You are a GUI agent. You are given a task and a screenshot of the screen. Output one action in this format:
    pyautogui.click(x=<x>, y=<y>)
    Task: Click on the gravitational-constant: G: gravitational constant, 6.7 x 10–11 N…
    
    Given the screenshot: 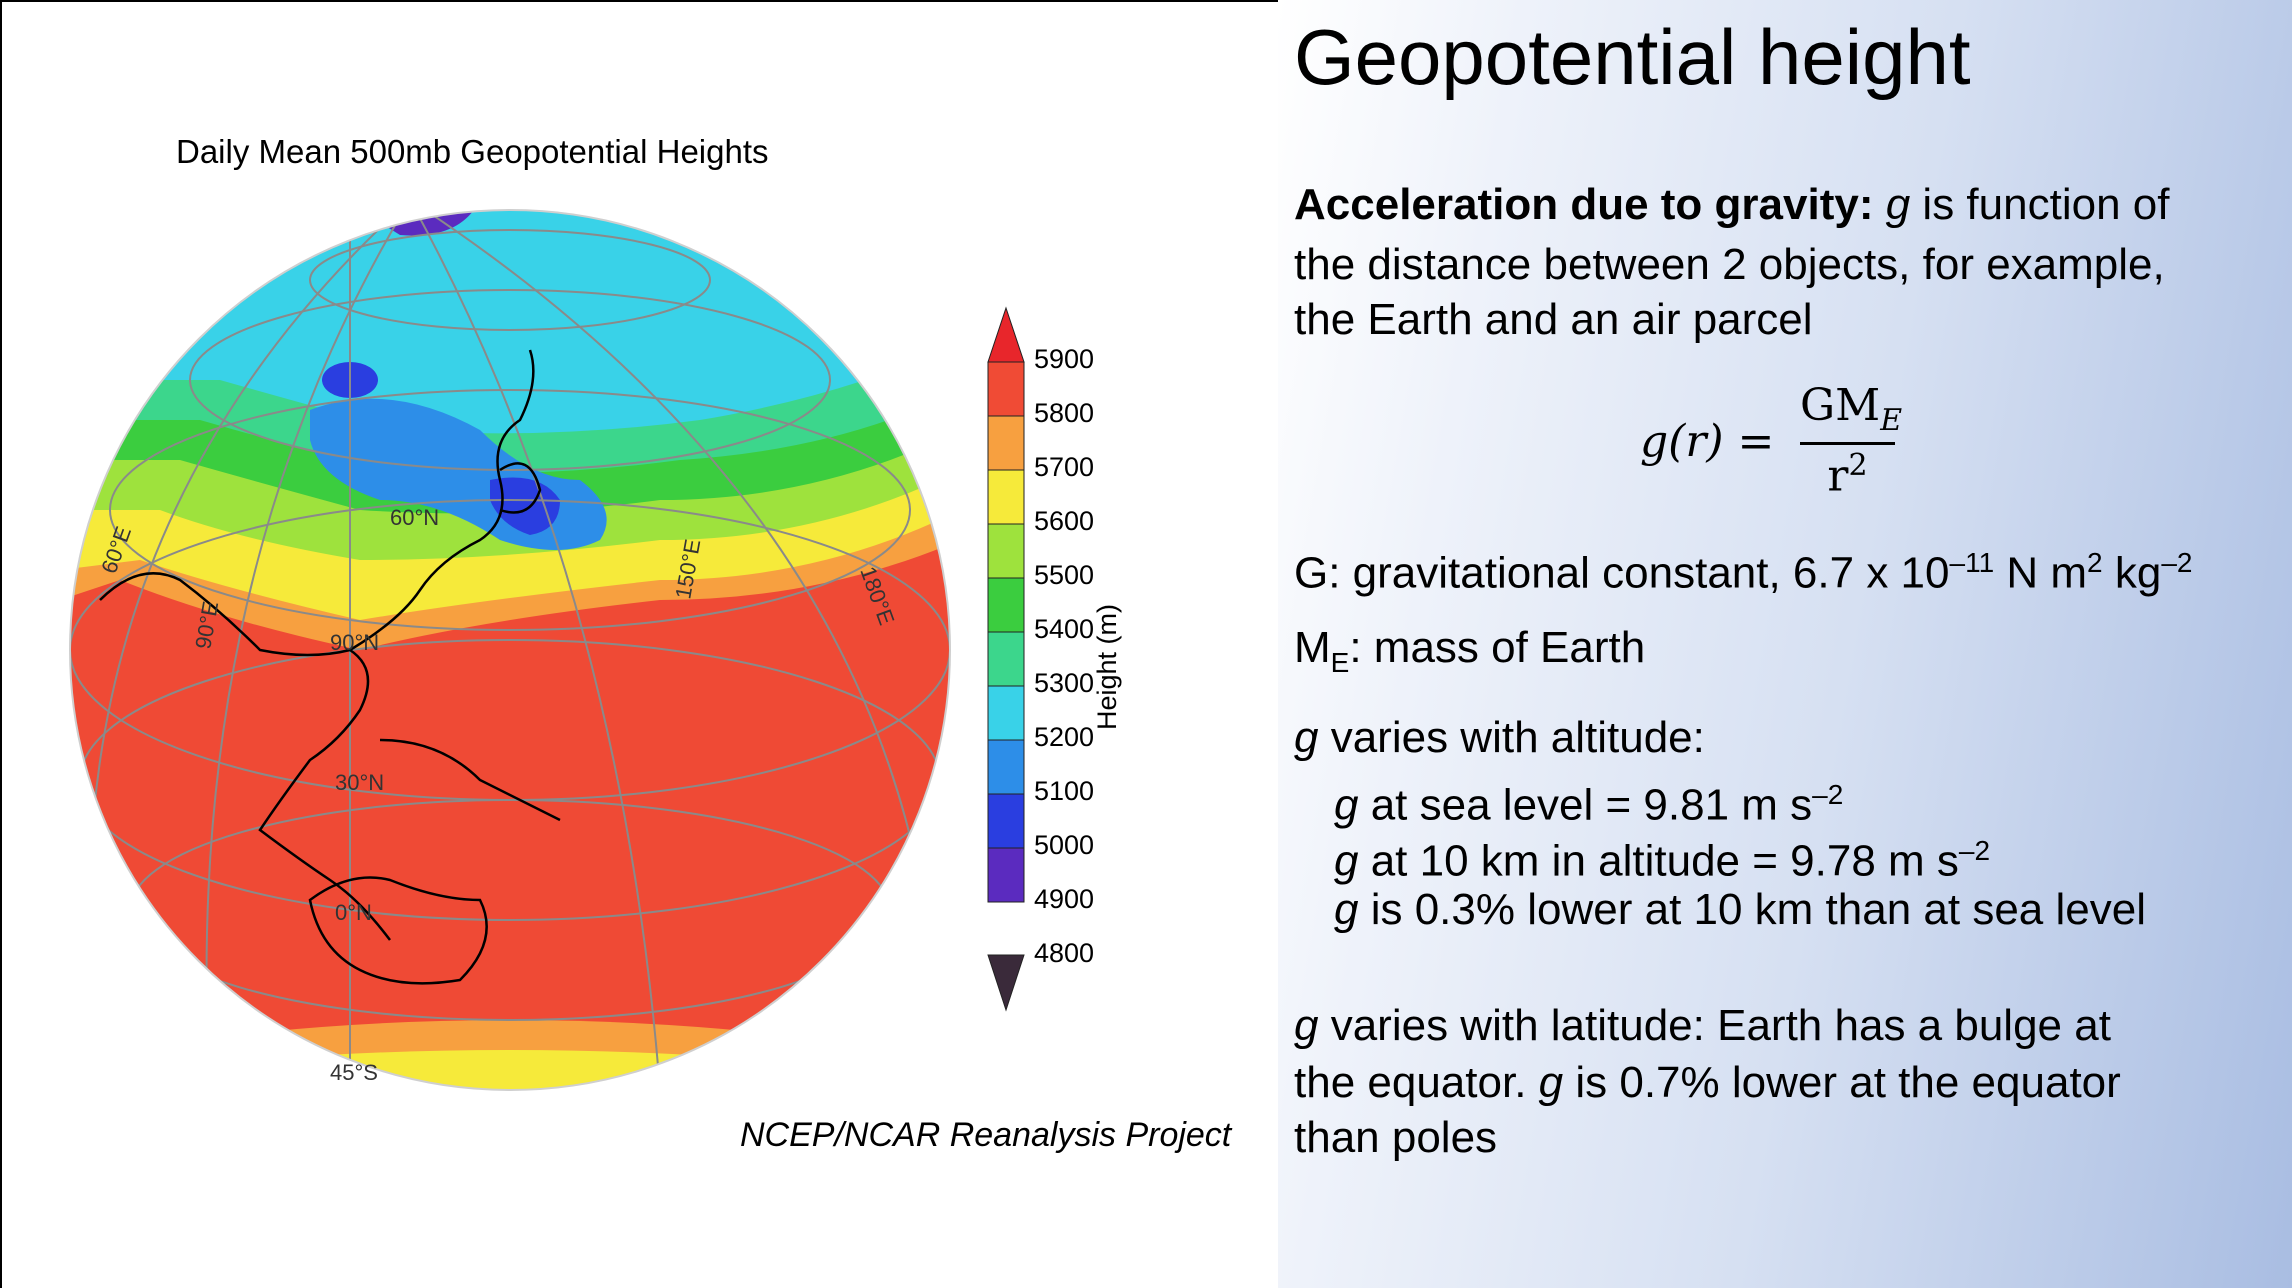 What is the action you would take?
    pyautogui.click(x=1743, y=572)
    